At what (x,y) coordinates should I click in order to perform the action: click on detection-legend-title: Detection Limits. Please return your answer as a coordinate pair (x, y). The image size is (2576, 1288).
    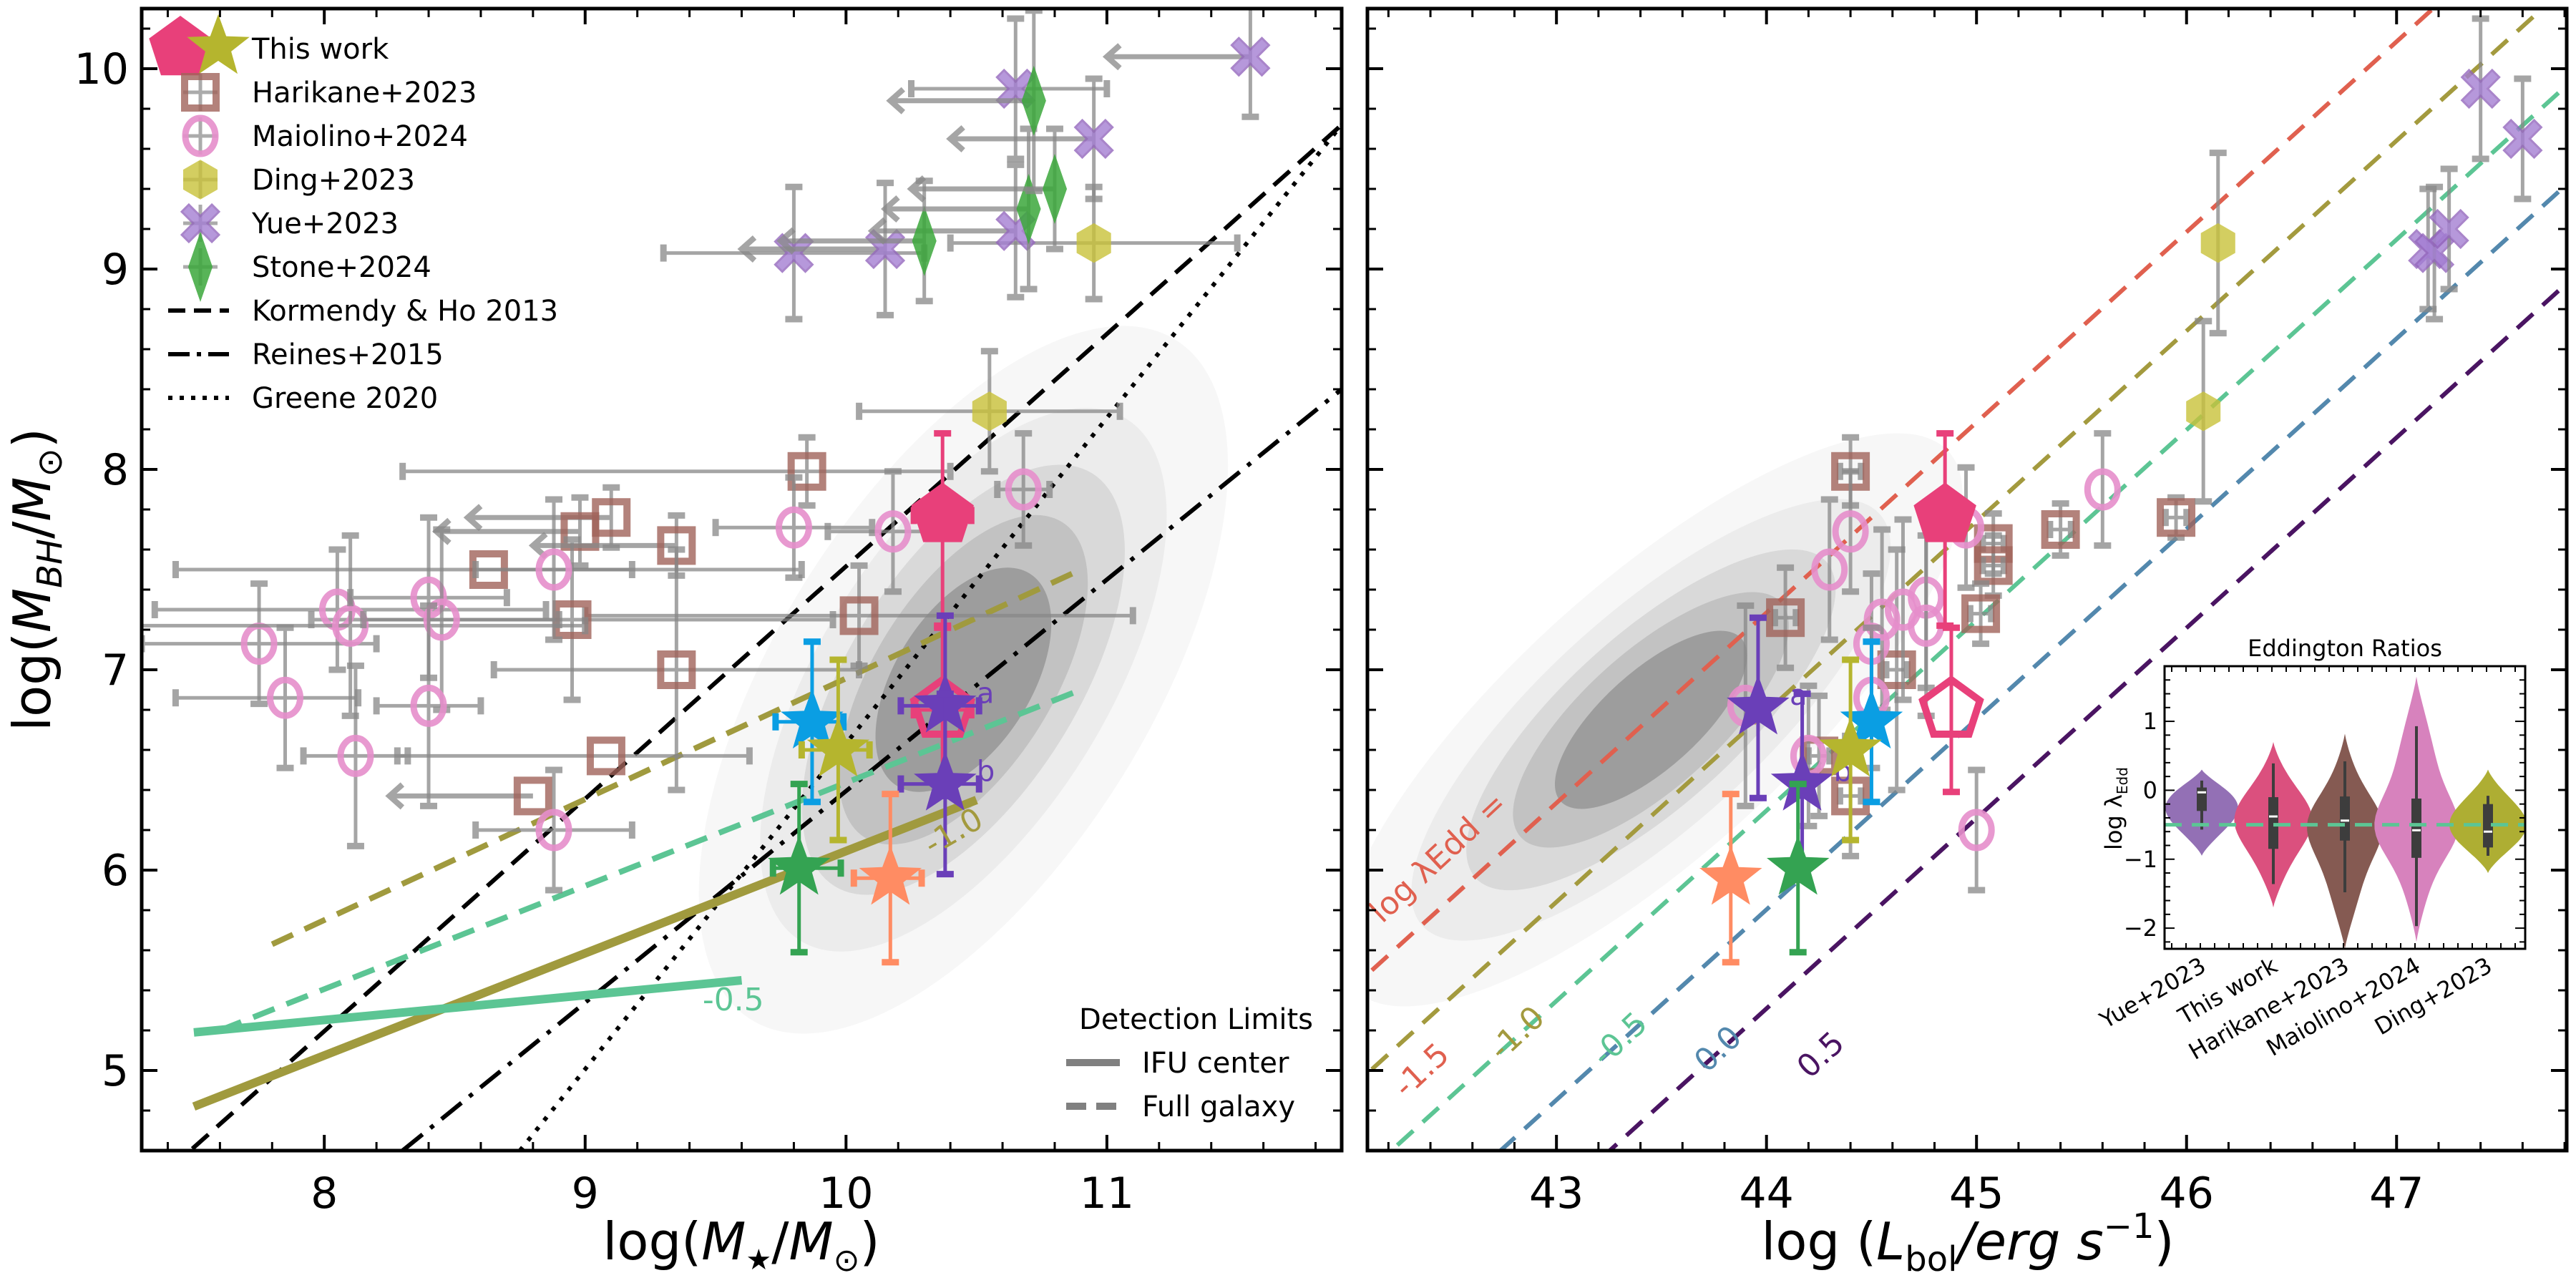
    Looking at the image, I should click on (1196, 1019).